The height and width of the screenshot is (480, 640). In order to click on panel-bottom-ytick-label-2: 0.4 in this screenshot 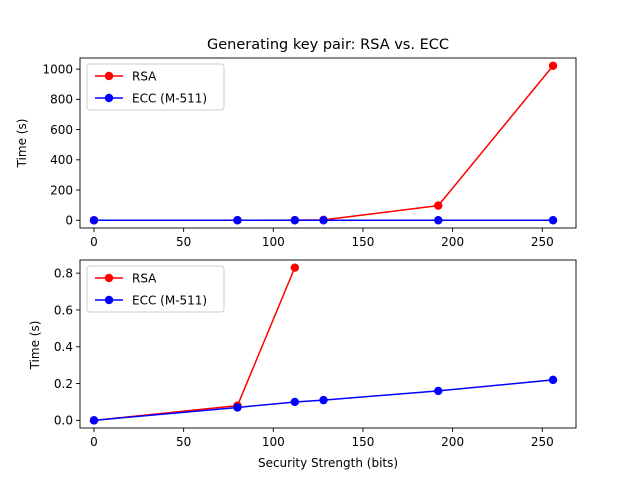, I will do `click(63, 347)`.